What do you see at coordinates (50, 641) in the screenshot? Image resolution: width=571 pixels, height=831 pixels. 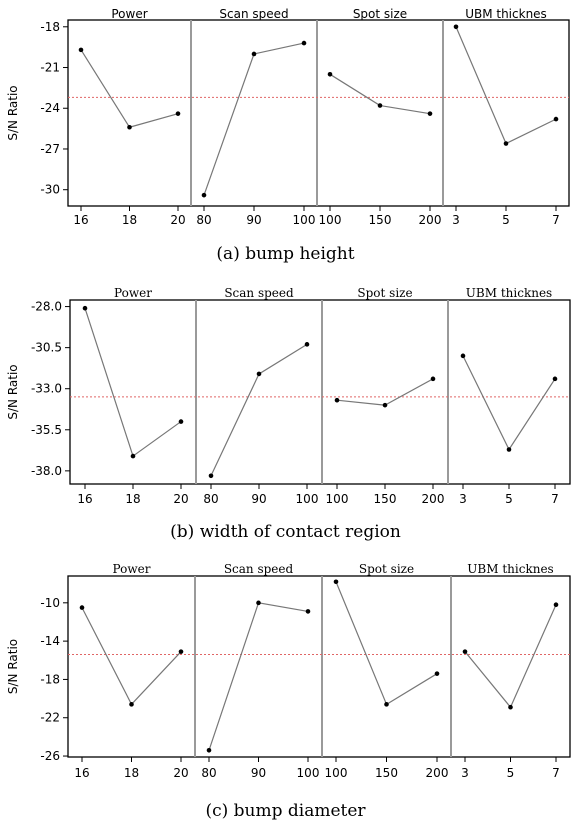 I see `y-tick-label: -14` at bounding box center [50, 641].